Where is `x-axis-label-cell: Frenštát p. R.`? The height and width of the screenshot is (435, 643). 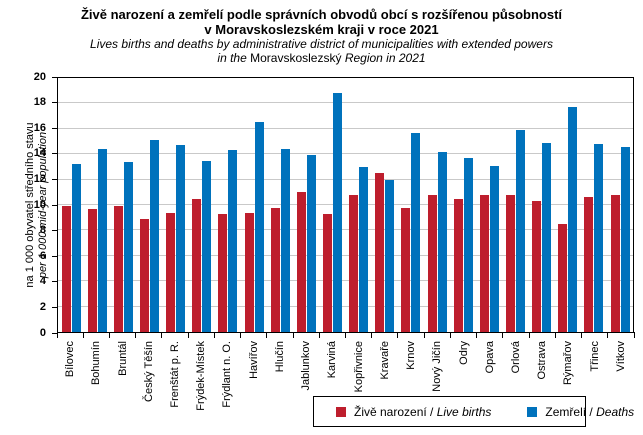
x-axis-label-cell: Frenštát p. R. is located at coordinates (175, 374).